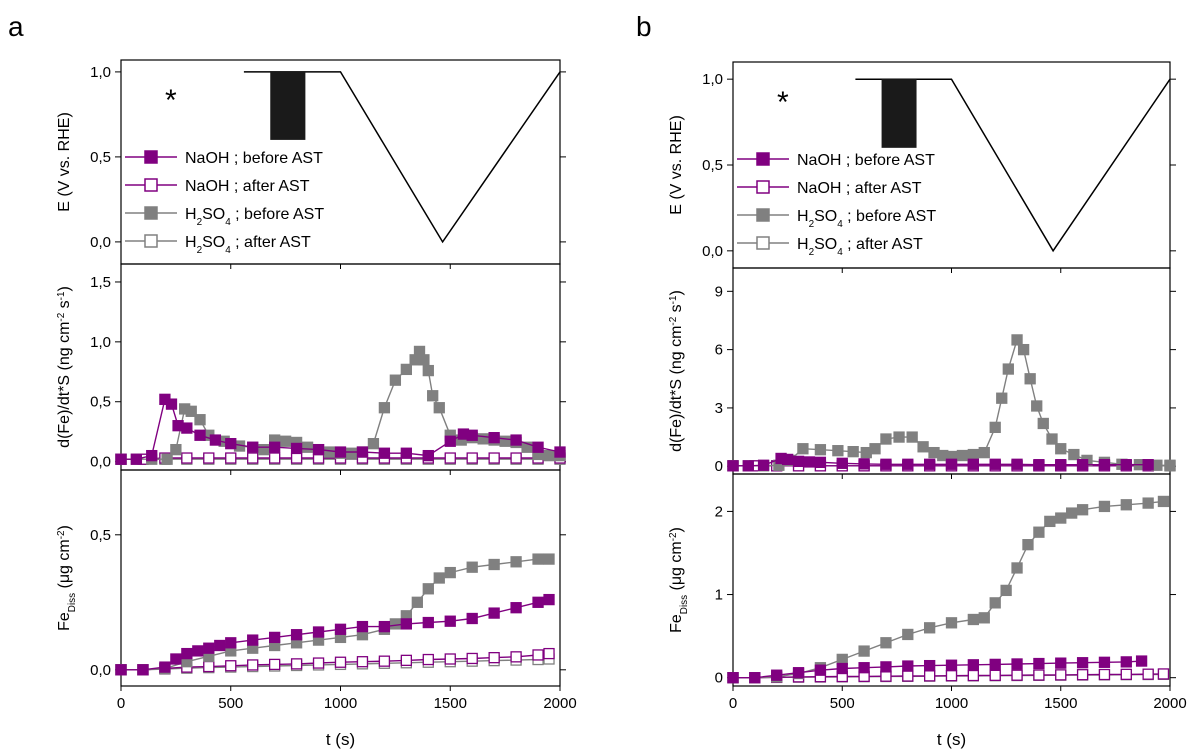 The height and width of the screenshot is (755, 1193). I want to click on legend-label: H2SO4 ; after AST, so click(248, 245).